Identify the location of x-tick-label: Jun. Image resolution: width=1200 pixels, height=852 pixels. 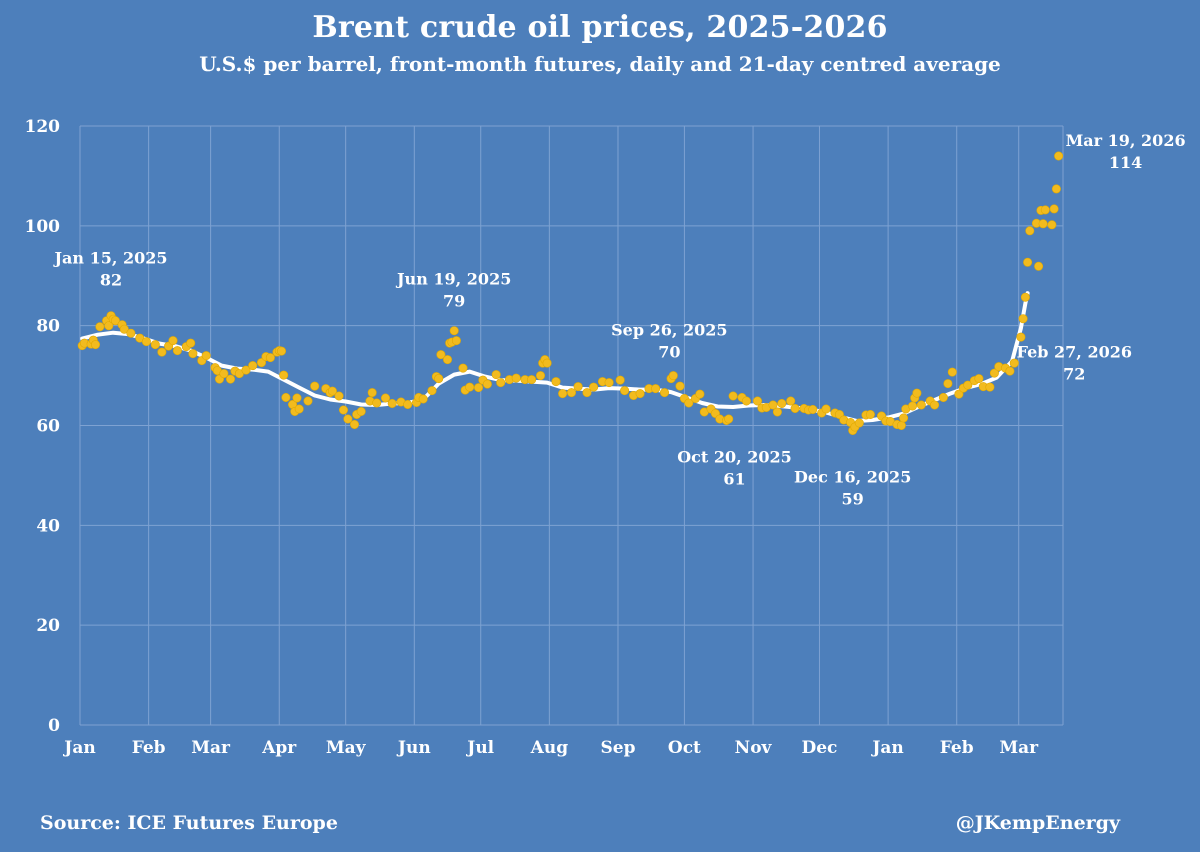
(413, 748).